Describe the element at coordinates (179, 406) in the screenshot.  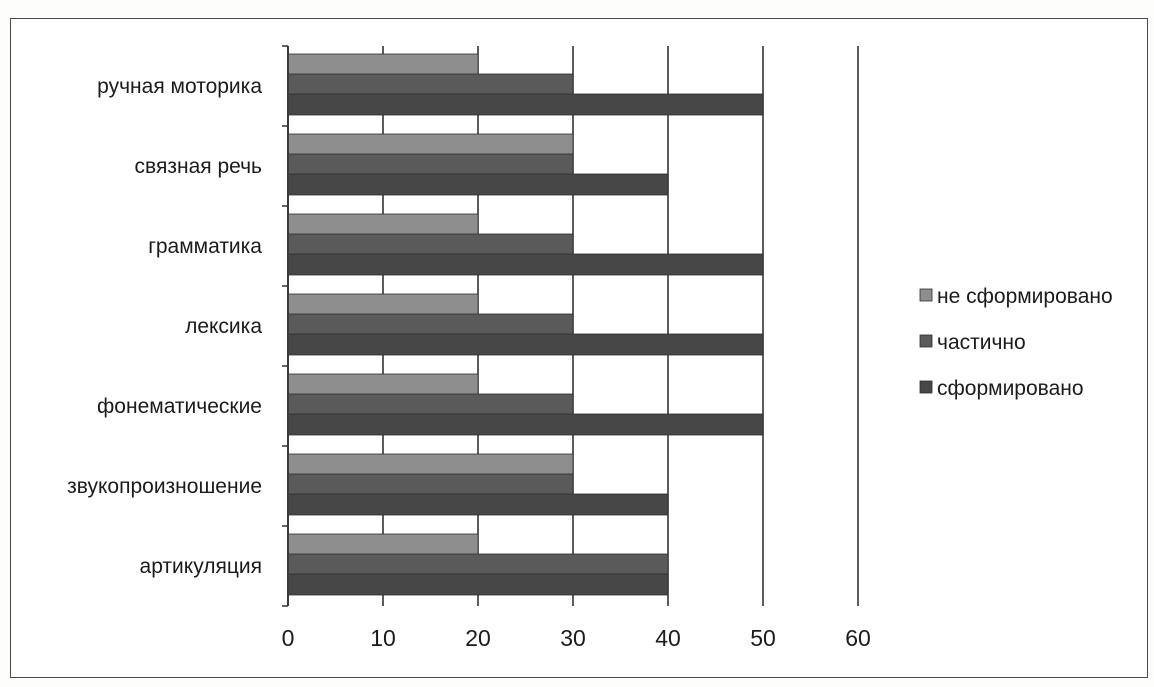
I see `category-label: фонематические` at that location.